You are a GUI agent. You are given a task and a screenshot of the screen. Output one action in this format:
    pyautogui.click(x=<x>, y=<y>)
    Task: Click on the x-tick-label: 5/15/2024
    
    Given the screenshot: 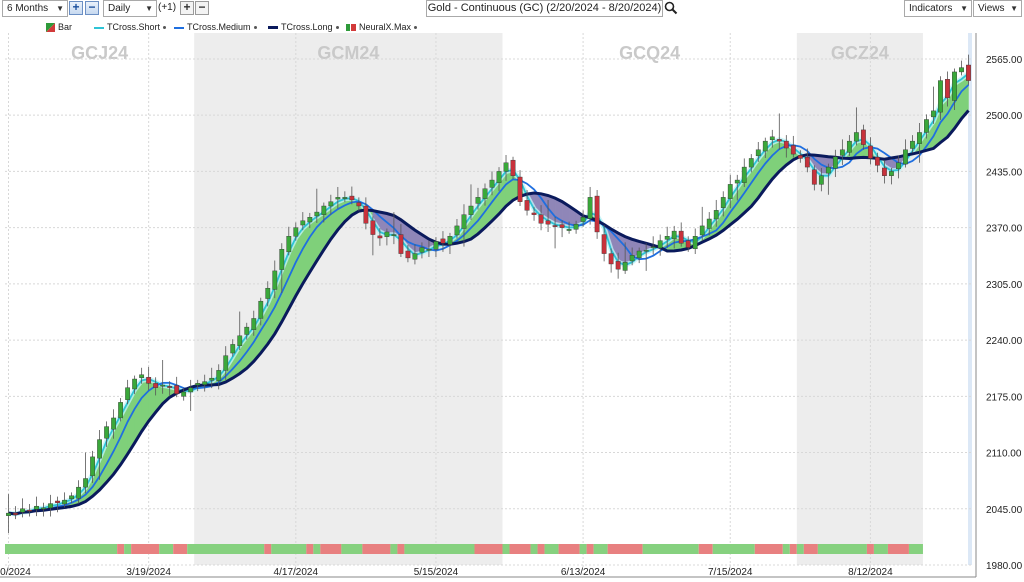 What is the action you would take?
    pyautogui.click(x=436, y=572)
    